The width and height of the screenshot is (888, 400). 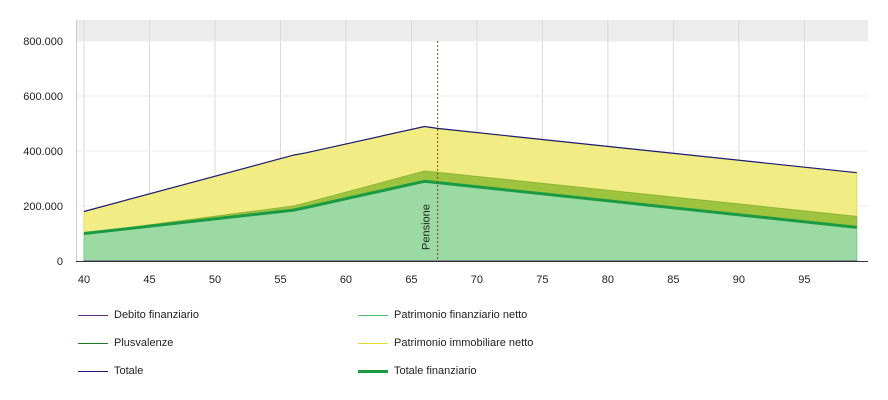 What do you see at coordinates (477, 280) in the screenshot?
I see `x-tick-label: 70` at bounding box center [477, 280].